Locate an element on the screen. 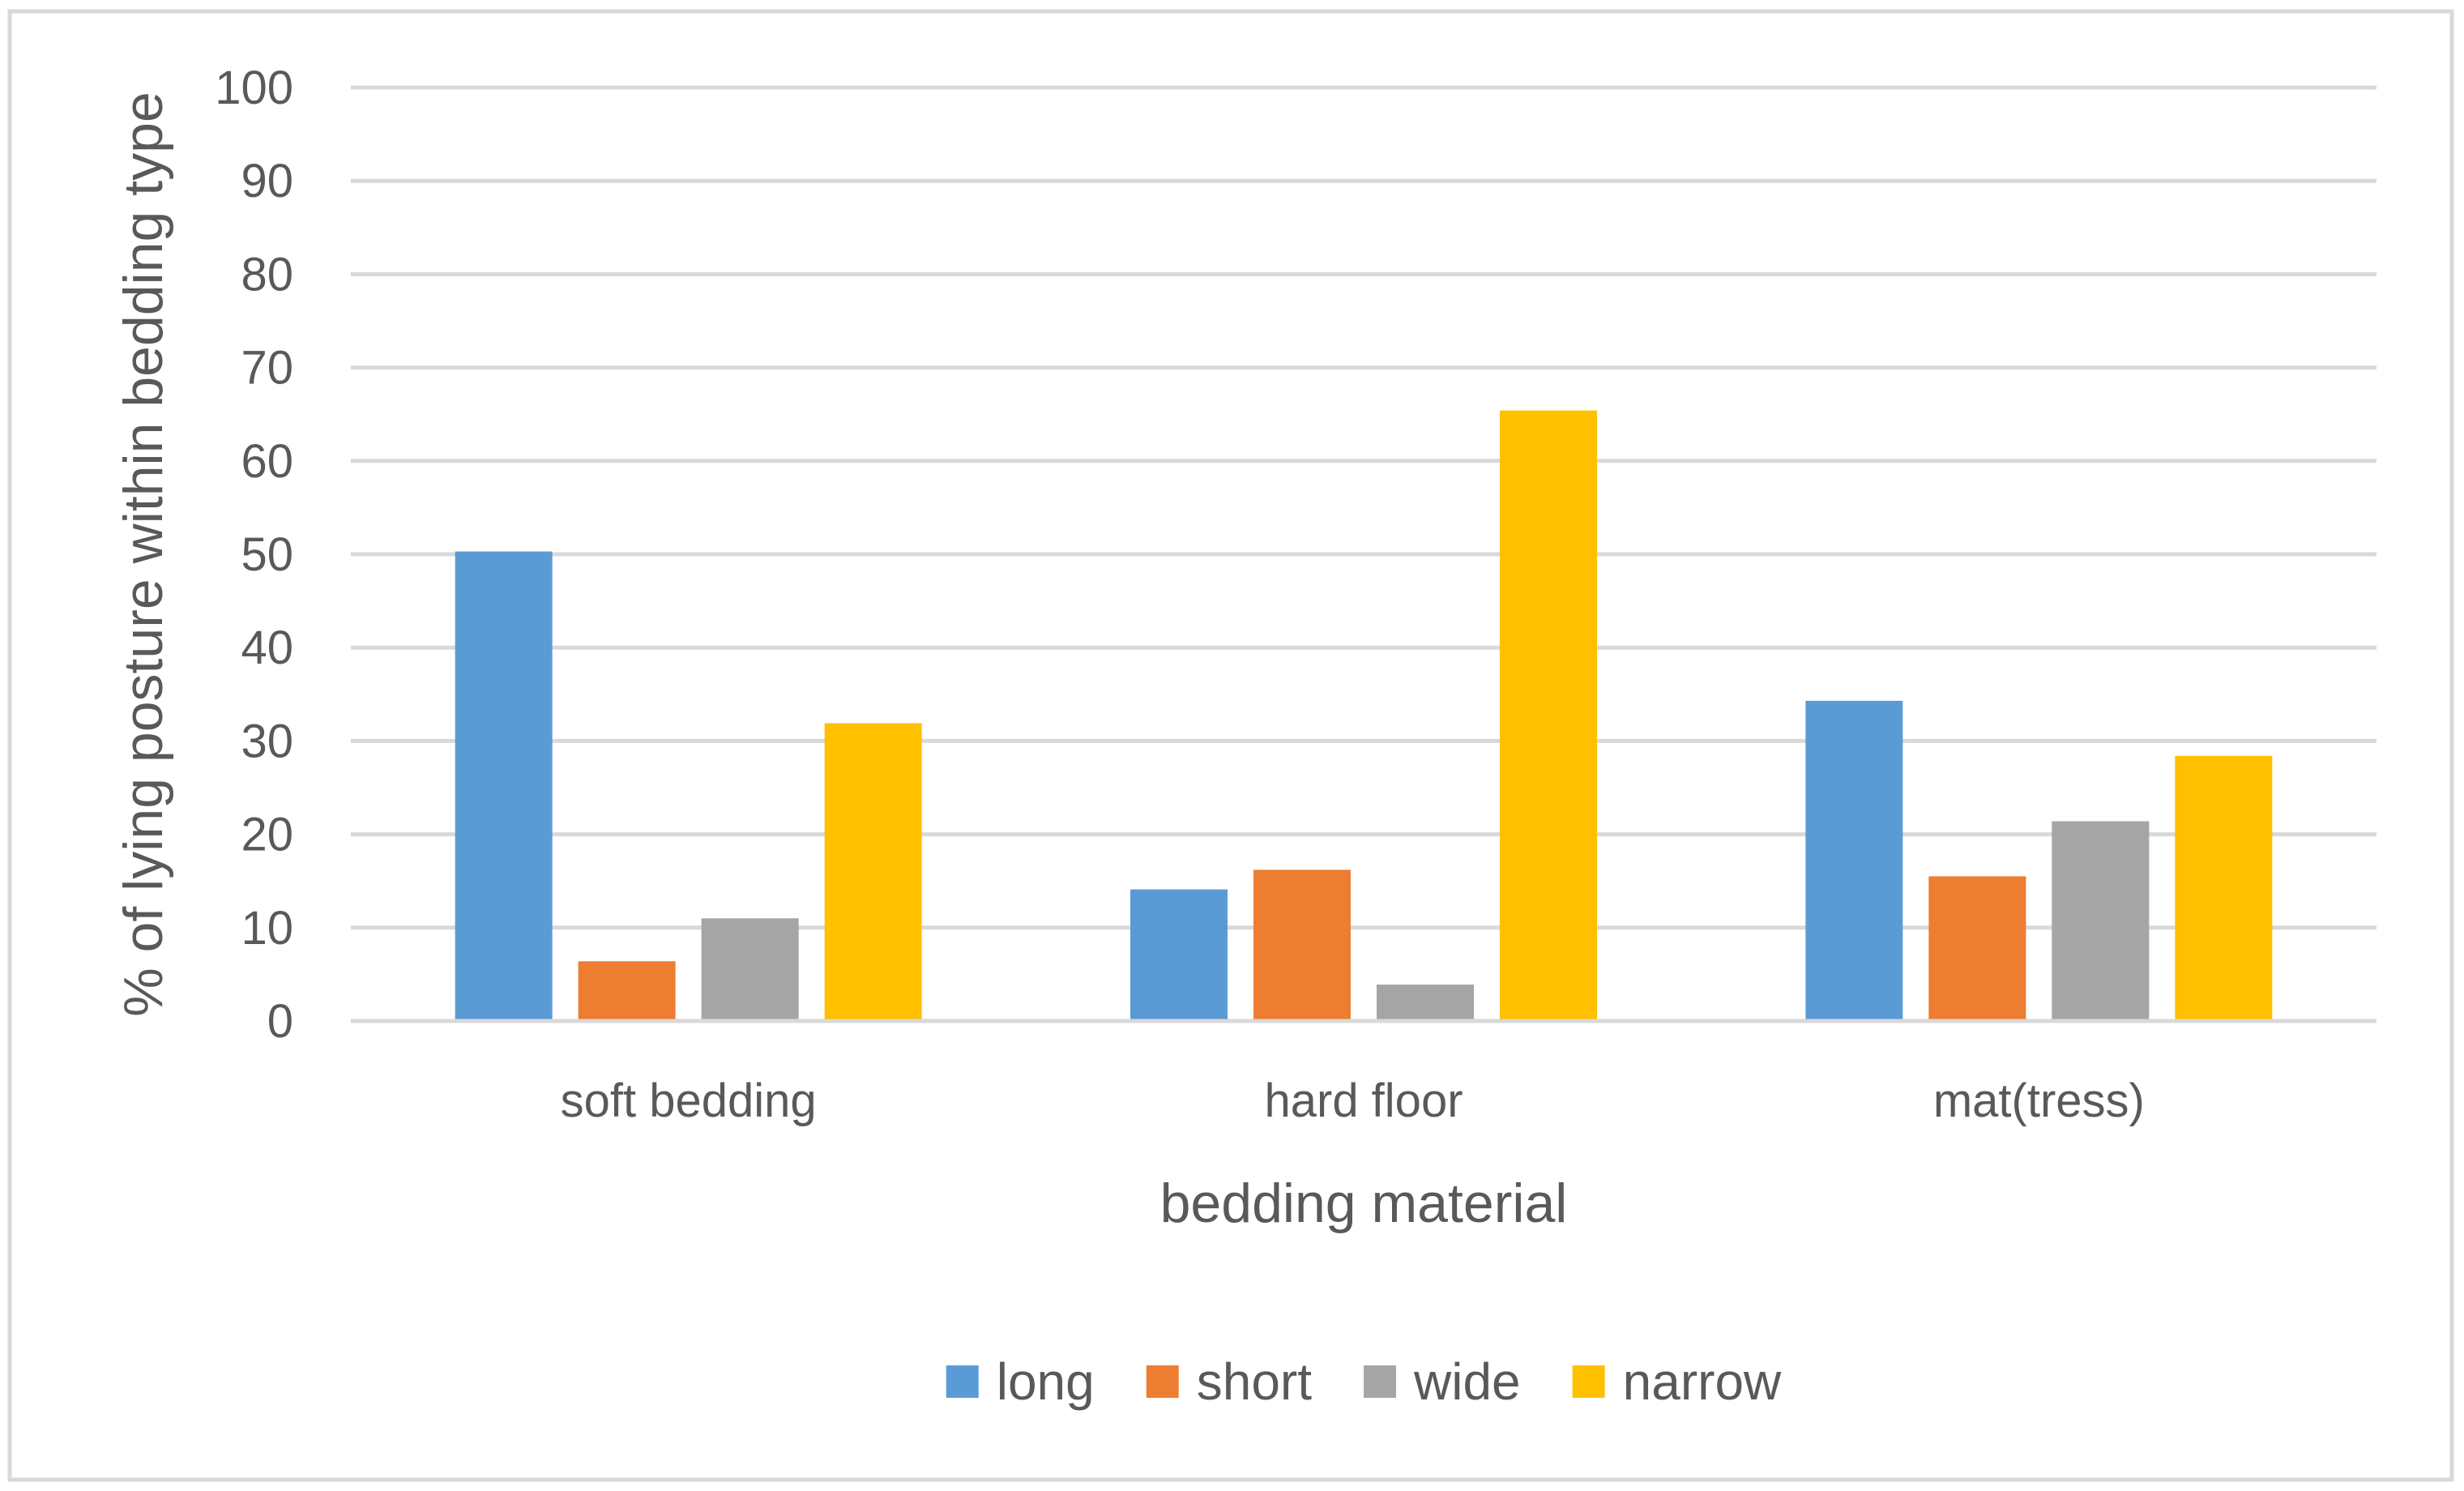 The width and height of the screenshot is (2464, 1491). legend-swatch-narrow is located at coordinates (1588, 1381).